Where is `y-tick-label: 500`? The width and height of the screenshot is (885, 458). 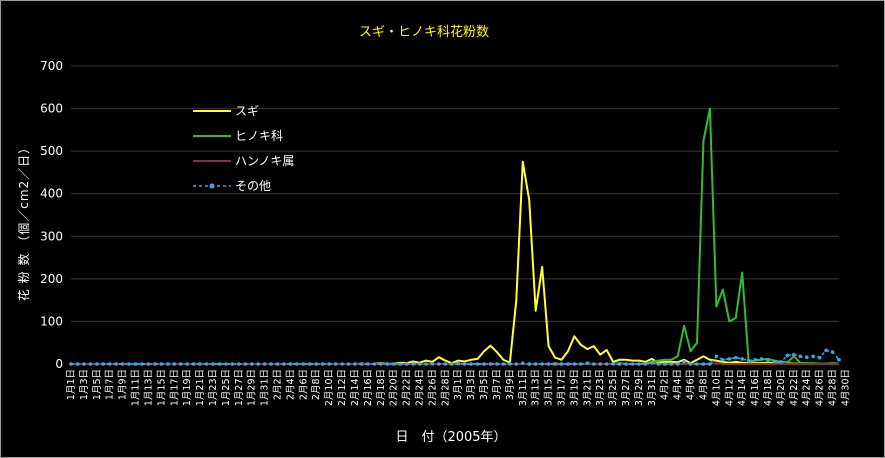 y-tick-label: 500 is located at coordinates (51, 151).